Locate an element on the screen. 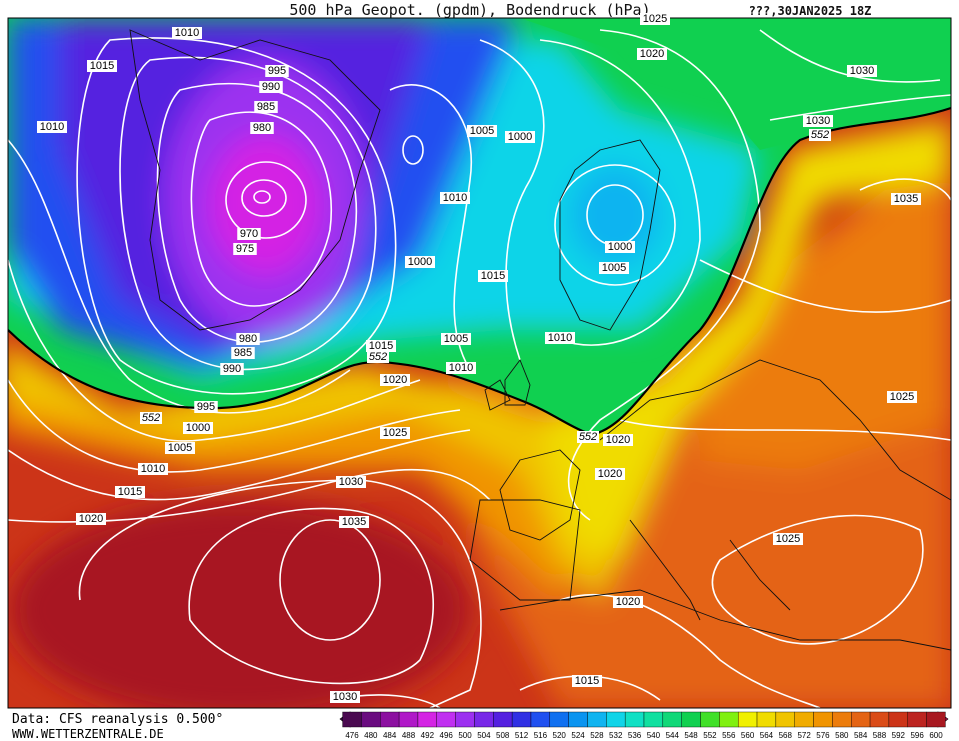  legend-label: 600 is located at coordinates (936, 735).